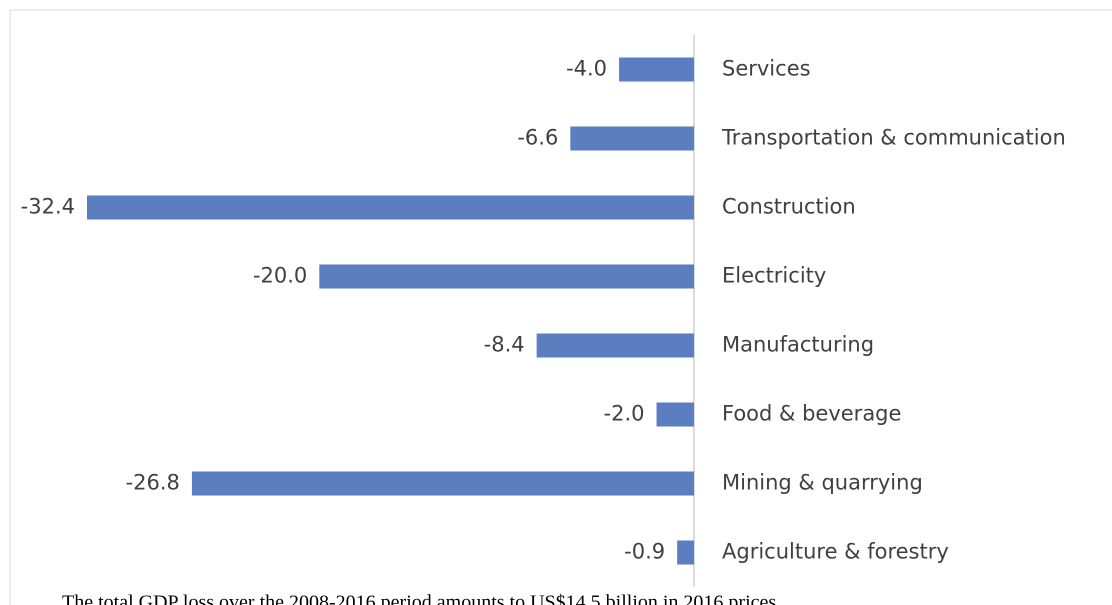 The height and width of the screenshot is (605, 1112). I want to click on value-label: -32.4, so click(48, 207).